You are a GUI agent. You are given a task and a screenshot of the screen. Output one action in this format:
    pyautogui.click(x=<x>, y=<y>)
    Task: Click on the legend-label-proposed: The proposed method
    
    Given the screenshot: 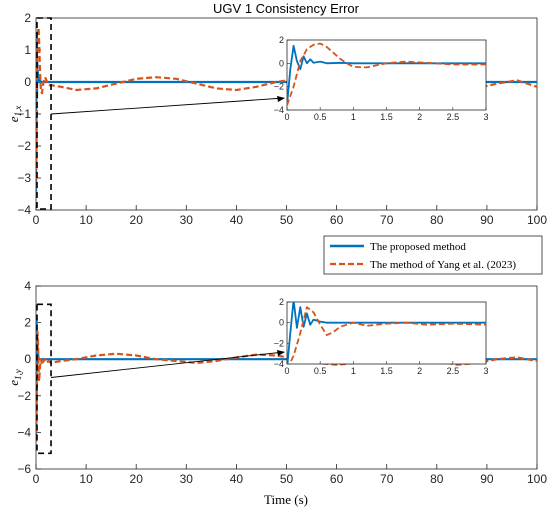 What is the action you would take?
    pyautogui.click(x=418, y=247)
    